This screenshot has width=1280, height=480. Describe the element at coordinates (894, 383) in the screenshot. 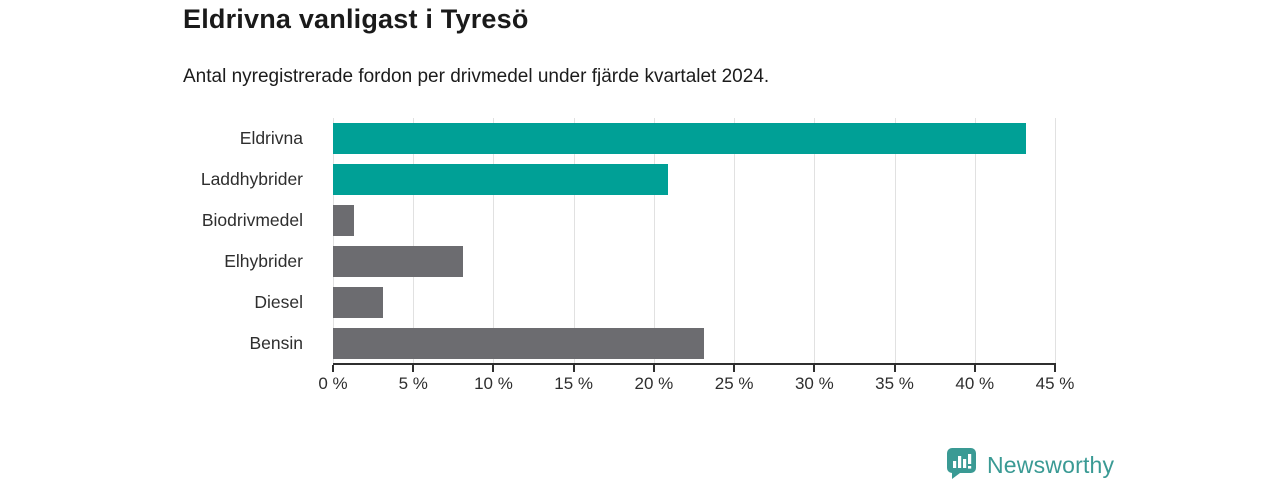

I see `x-tick-label: 35 %` at that location.